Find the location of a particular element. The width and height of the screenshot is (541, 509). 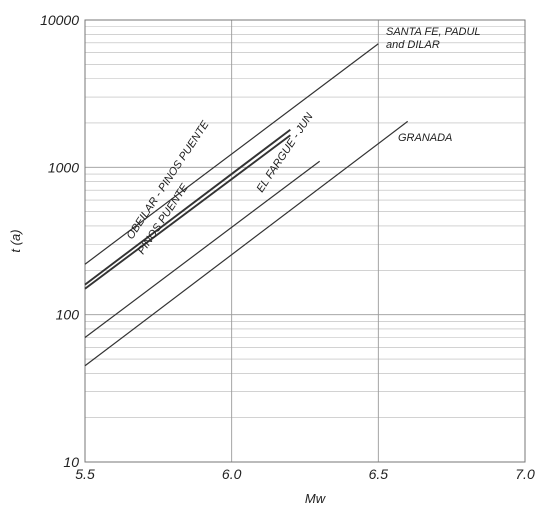

y-axis-label: t (a) is located at coordinates (15, 240).